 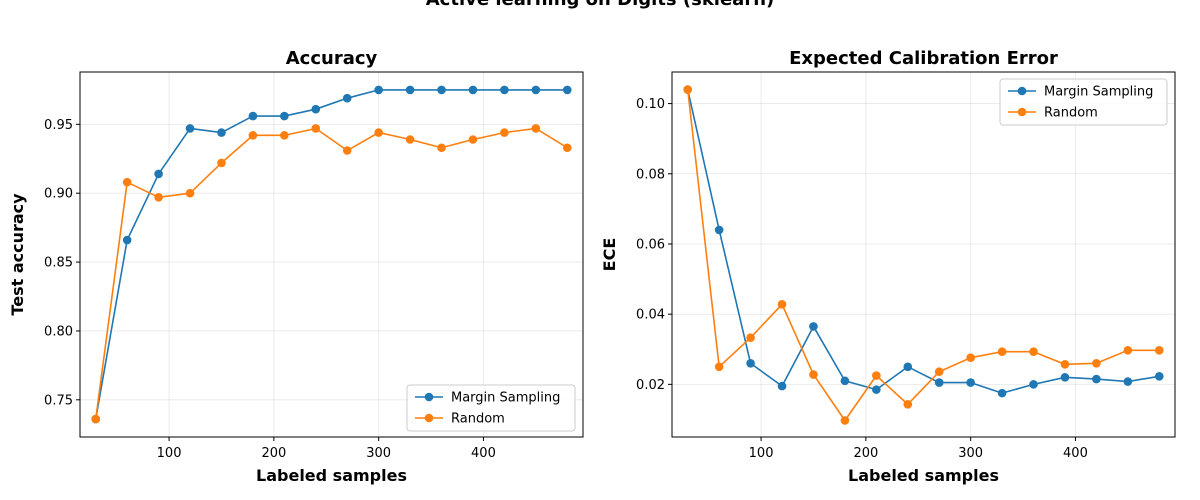 What do you see at coordinates (970, 453) in the screenshot?
I see `chart1-xtick-label-300: 300` at bounding box center [970, 453].